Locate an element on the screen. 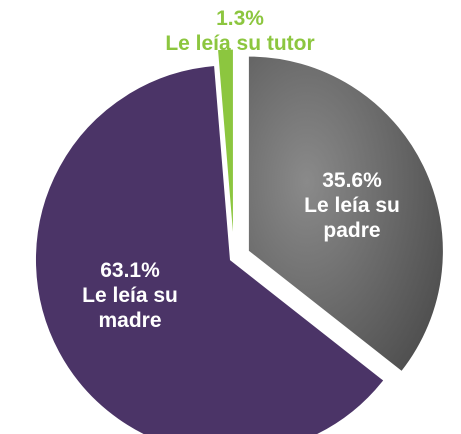 The width and height of the screenshot is (461, 434). slice-label: 1.3% Le leía su tutor is located at coordinates (240, 31).